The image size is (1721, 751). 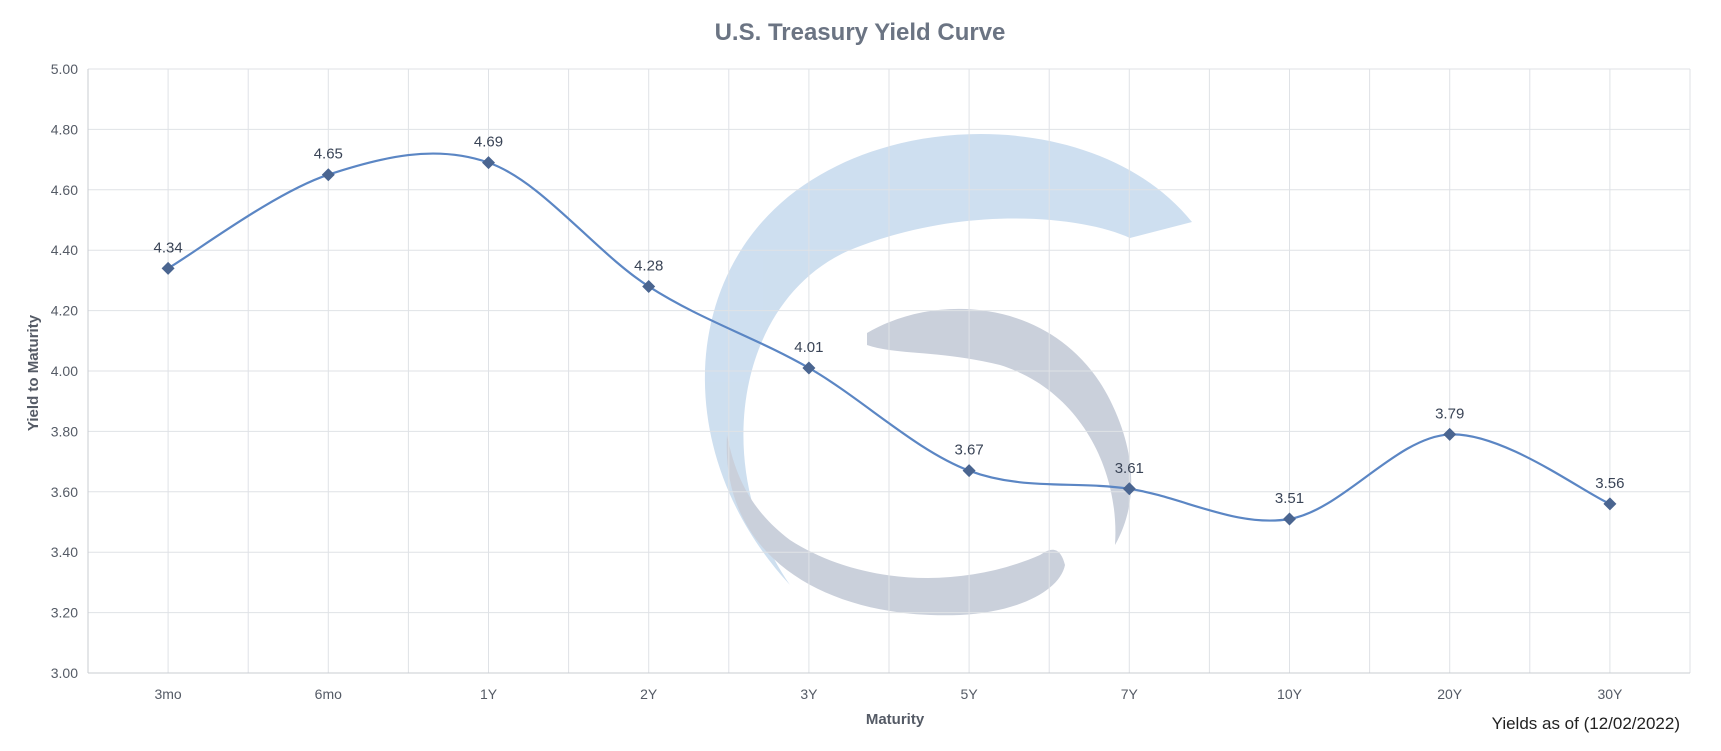 I want to click on y-tick-label: 3.20, so click(x=64, y=613).